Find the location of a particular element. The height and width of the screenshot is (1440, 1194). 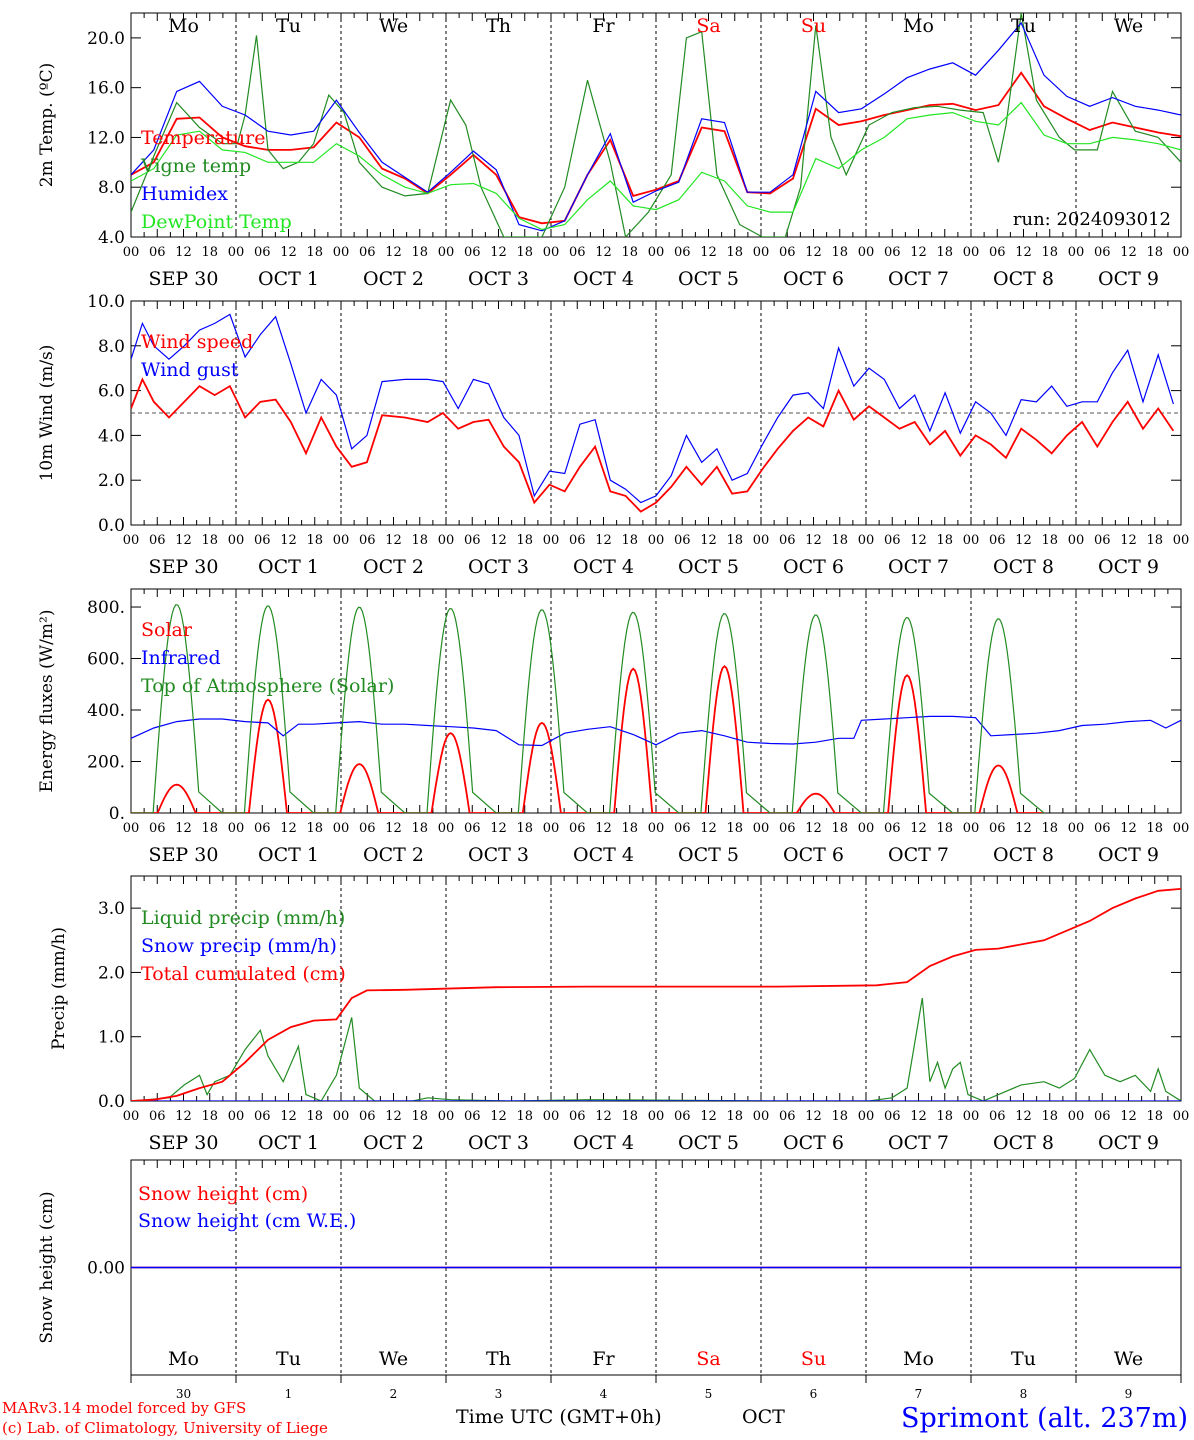

series-line-vigne-temp is located at coordinates (656, 125).